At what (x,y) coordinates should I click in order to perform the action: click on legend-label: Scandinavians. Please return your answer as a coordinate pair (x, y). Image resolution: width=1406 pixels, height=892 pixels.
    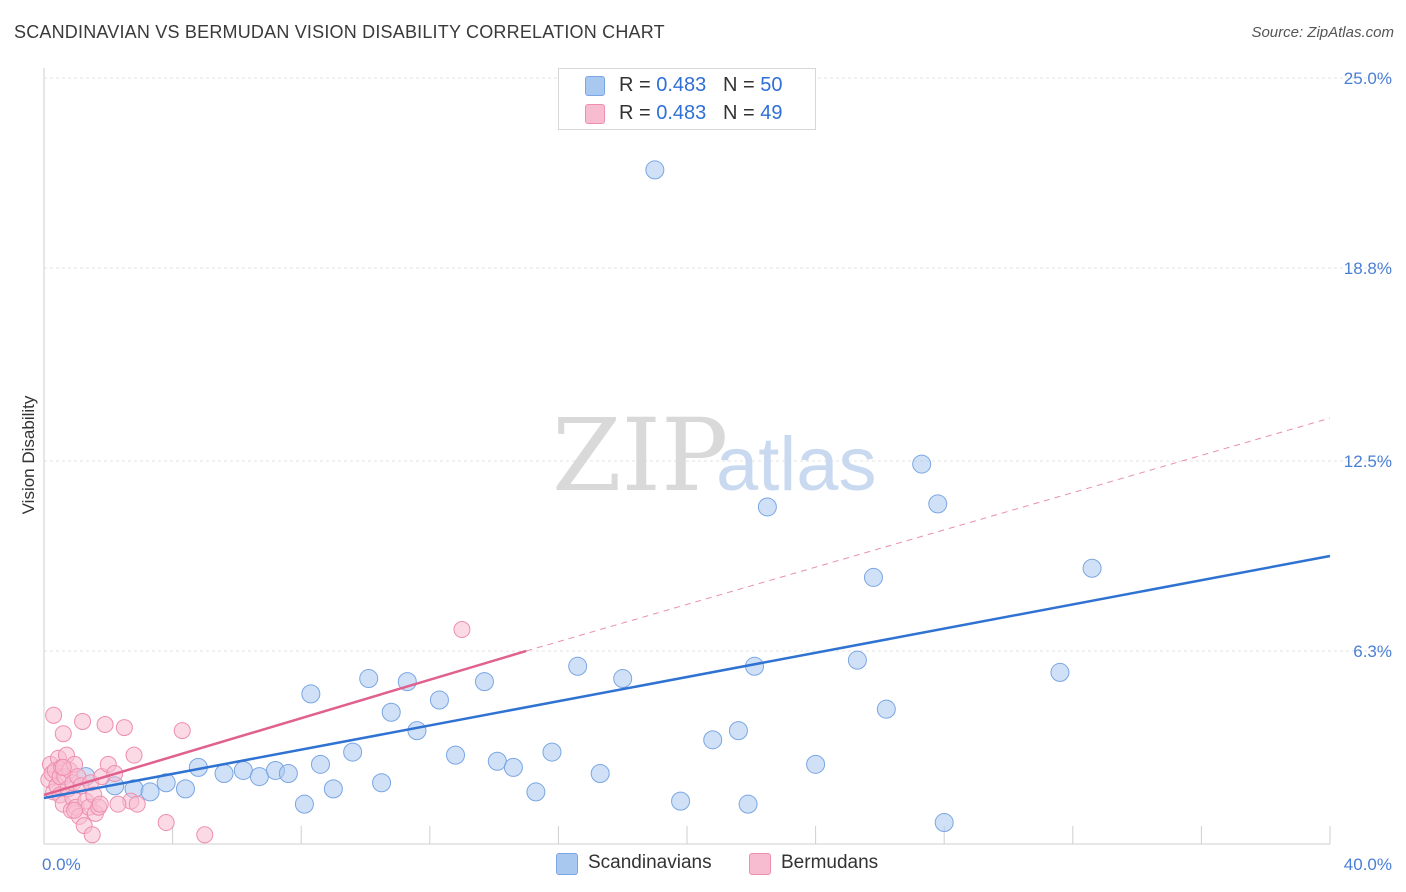
    Looking at the image, I should click on (650, 862).